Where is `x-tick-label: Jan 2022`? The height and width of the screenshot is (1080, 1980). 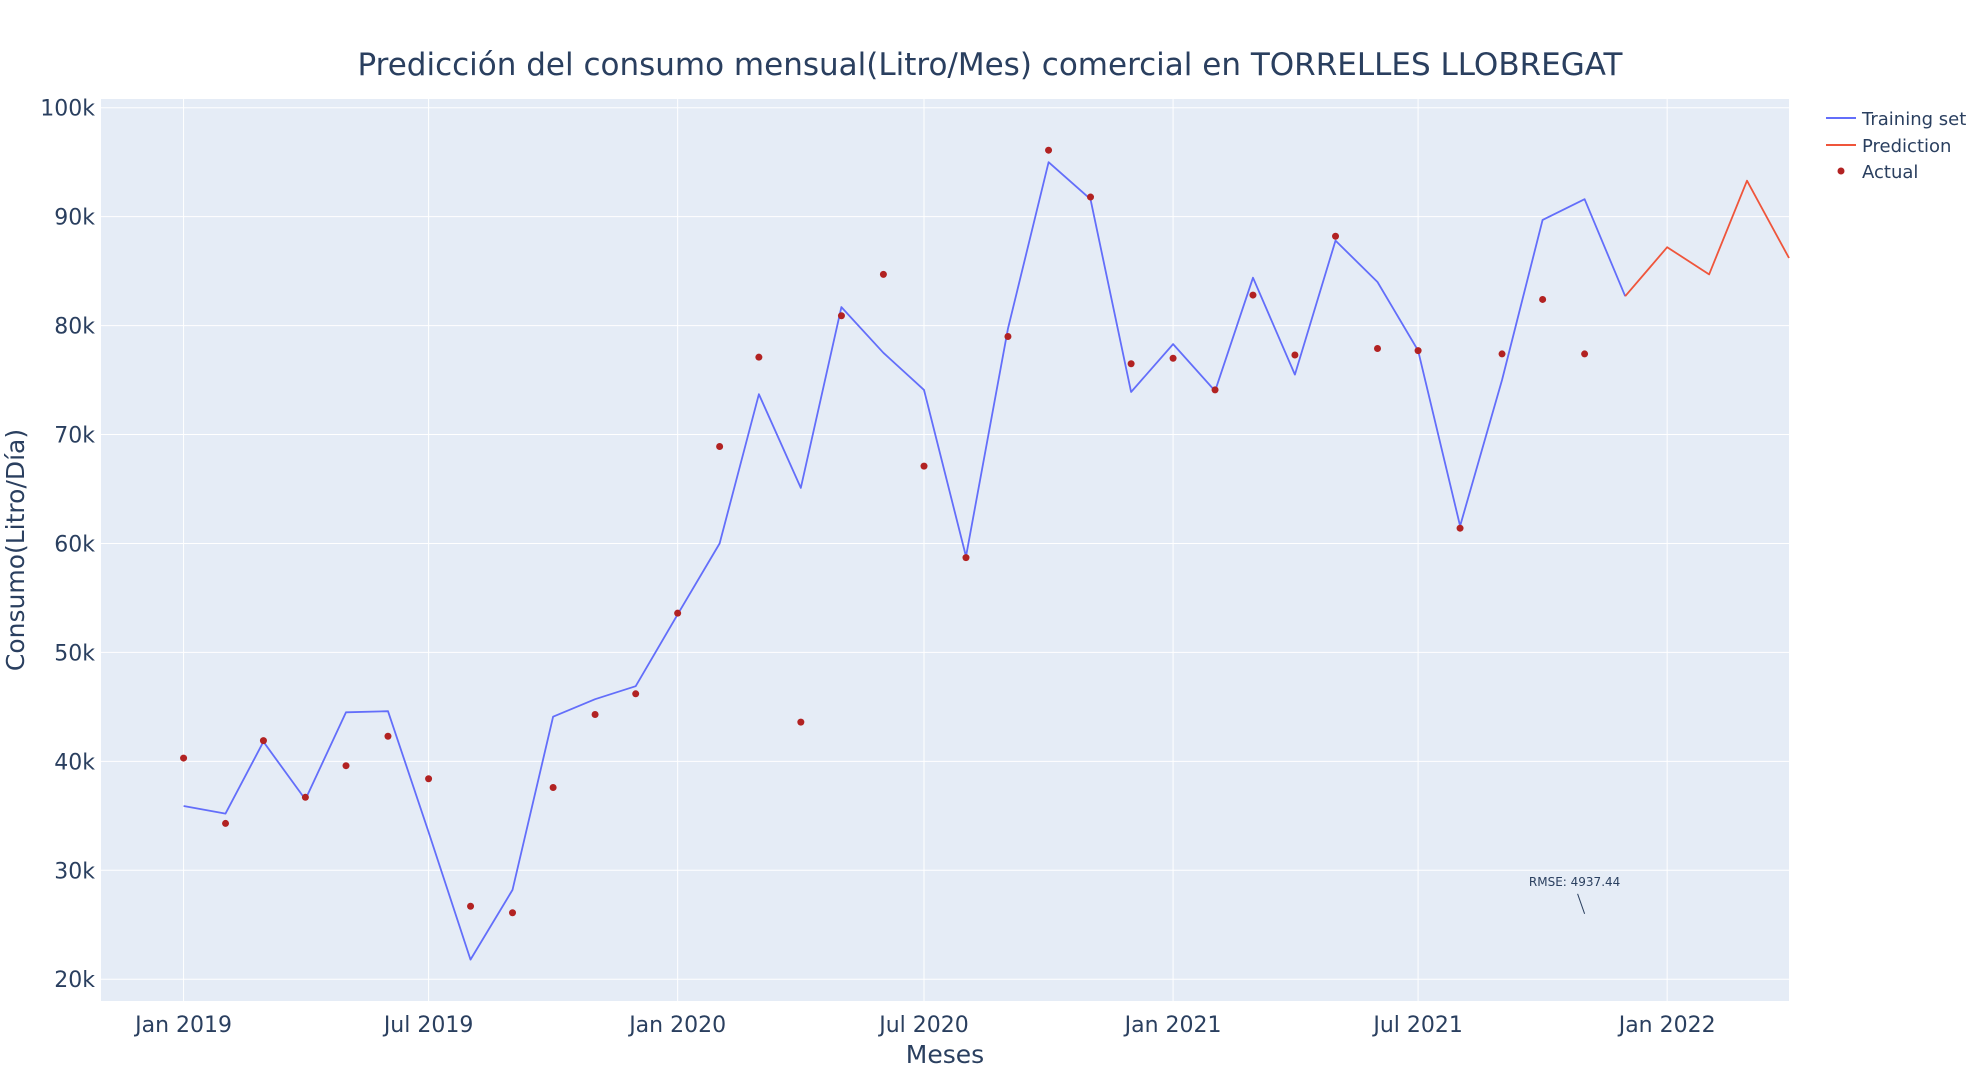
x-tick-label: Jan 2022 is located at coordinates (1666, 1025).